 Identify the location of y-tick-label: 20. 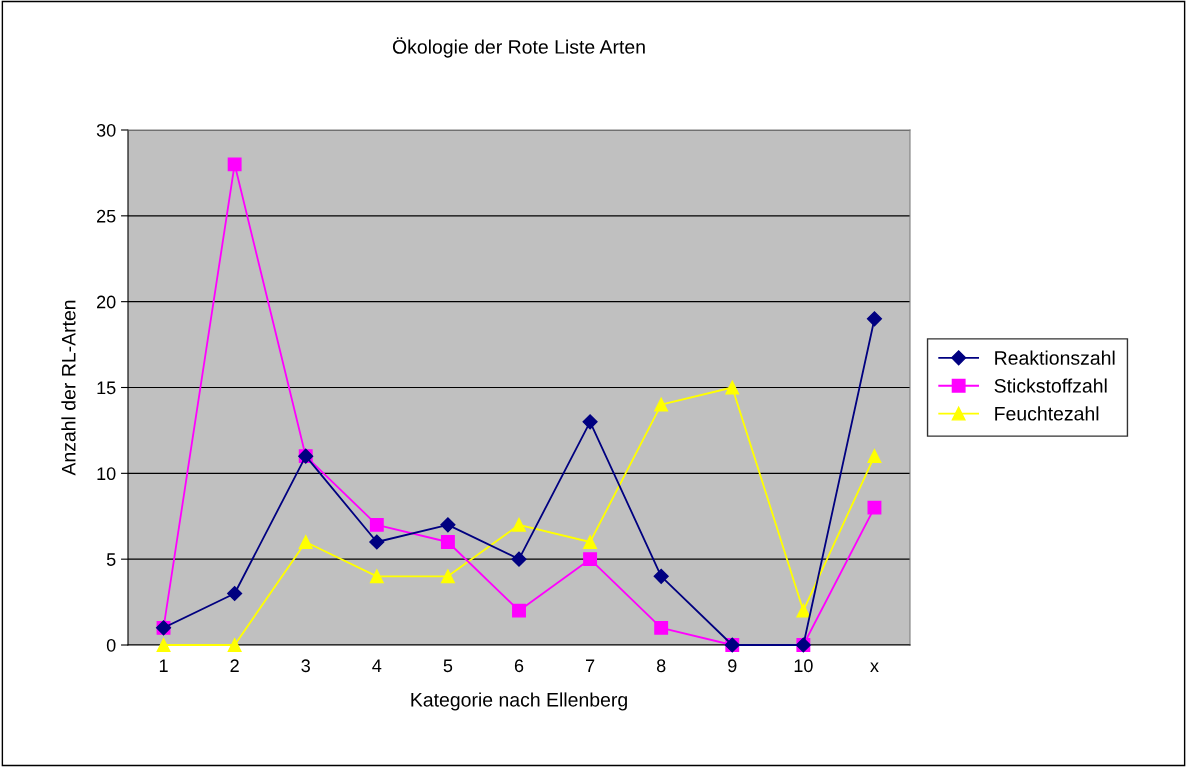
(106, 302).